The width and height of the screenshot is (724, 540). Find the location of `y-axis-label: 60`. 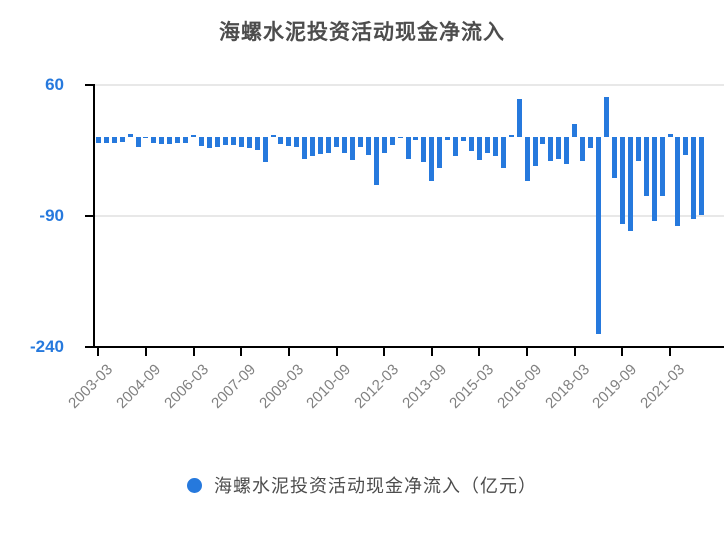

y-axis-label: 60 is located at coordinates (54, 84).